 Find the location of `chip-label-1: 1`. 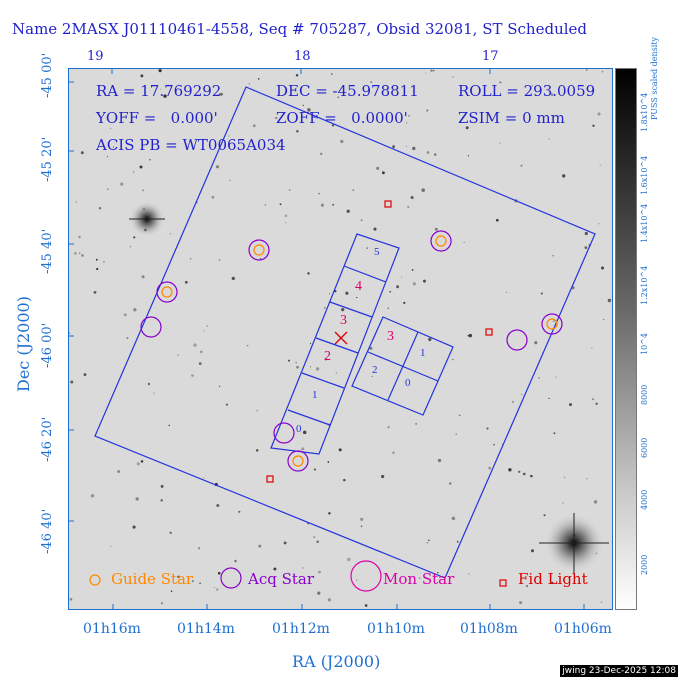

chip-label-1: 1 is located at coordinates (315, 395).